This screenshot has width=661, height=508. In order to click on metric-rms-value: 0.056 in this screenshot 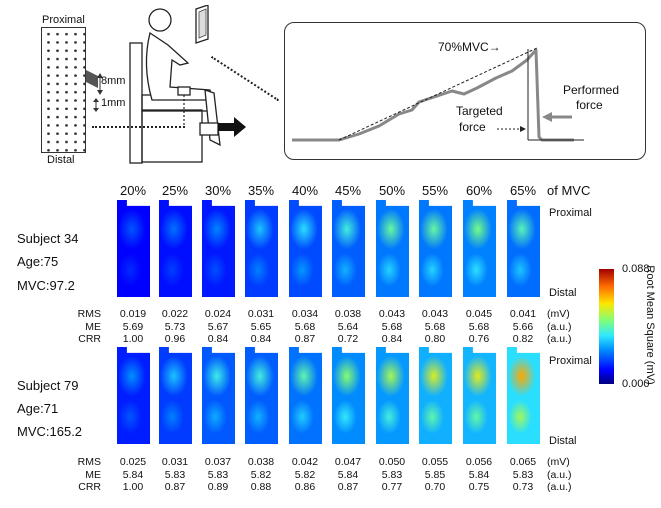, I will do `click(479, 462)`.